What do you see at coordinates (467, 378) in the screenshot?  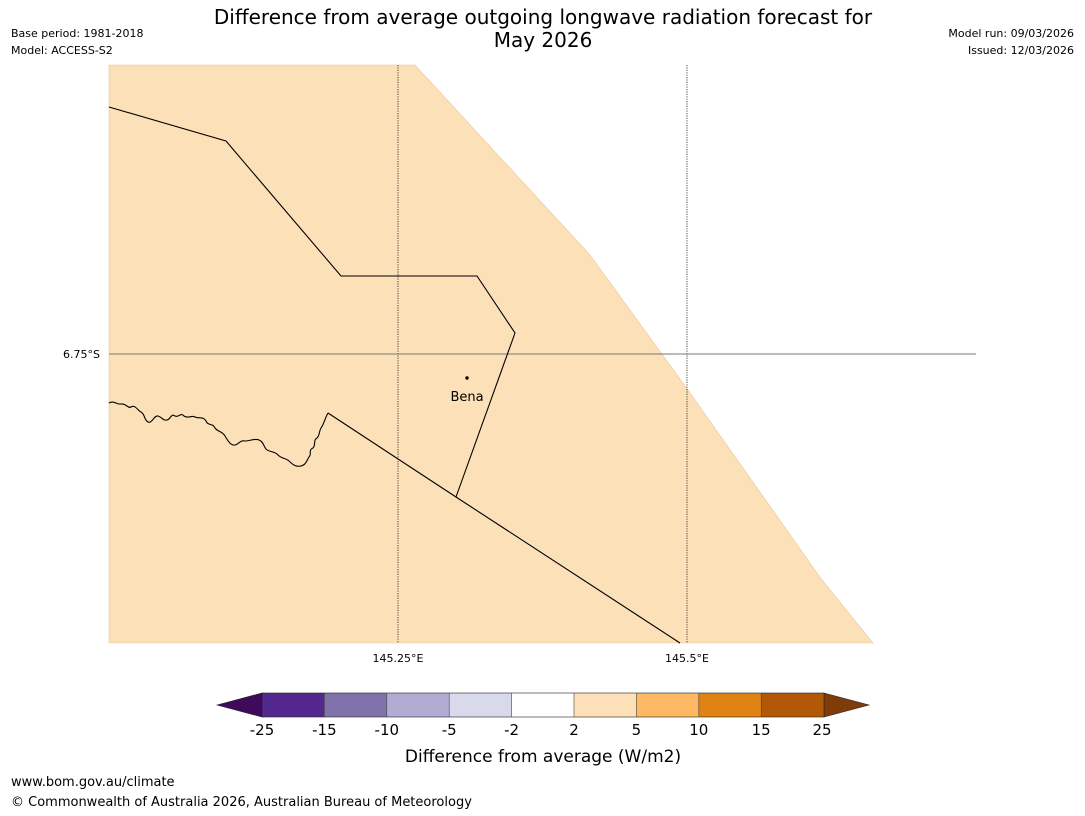 I see `town-marker` at bounding box center [467, 378].